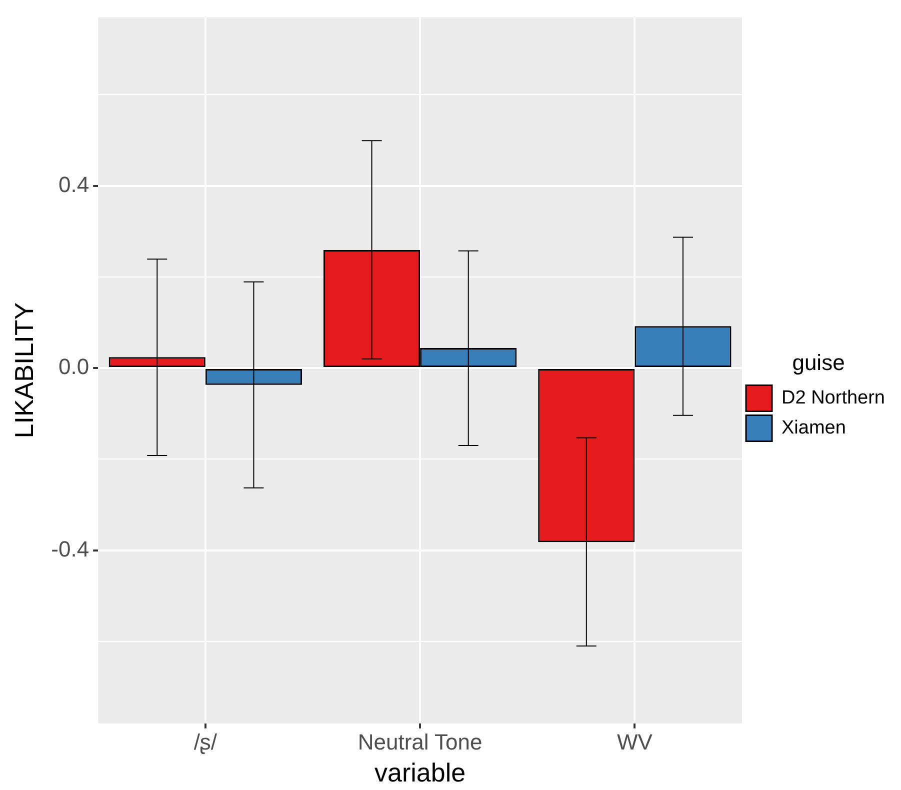 The height and width of the screenshot is (790, 901). What do you see at coordinates (834, 397) in the screenshot?
I see `legend-label: D2 Northern` at bounding box center [834, 397].